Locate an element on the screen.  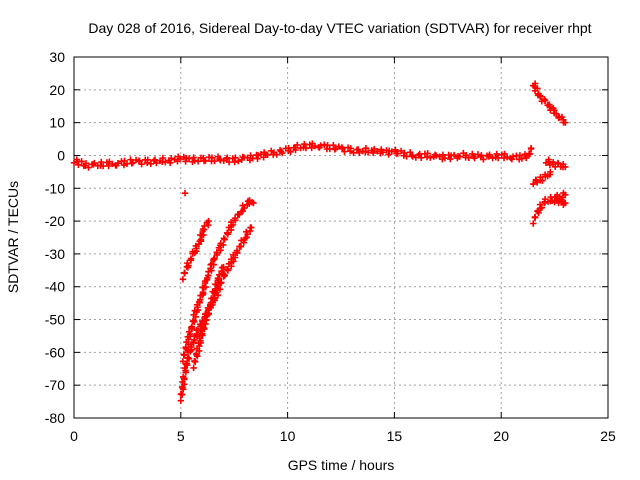
y-tick-label: -20 is located at coordinates (55, 221).